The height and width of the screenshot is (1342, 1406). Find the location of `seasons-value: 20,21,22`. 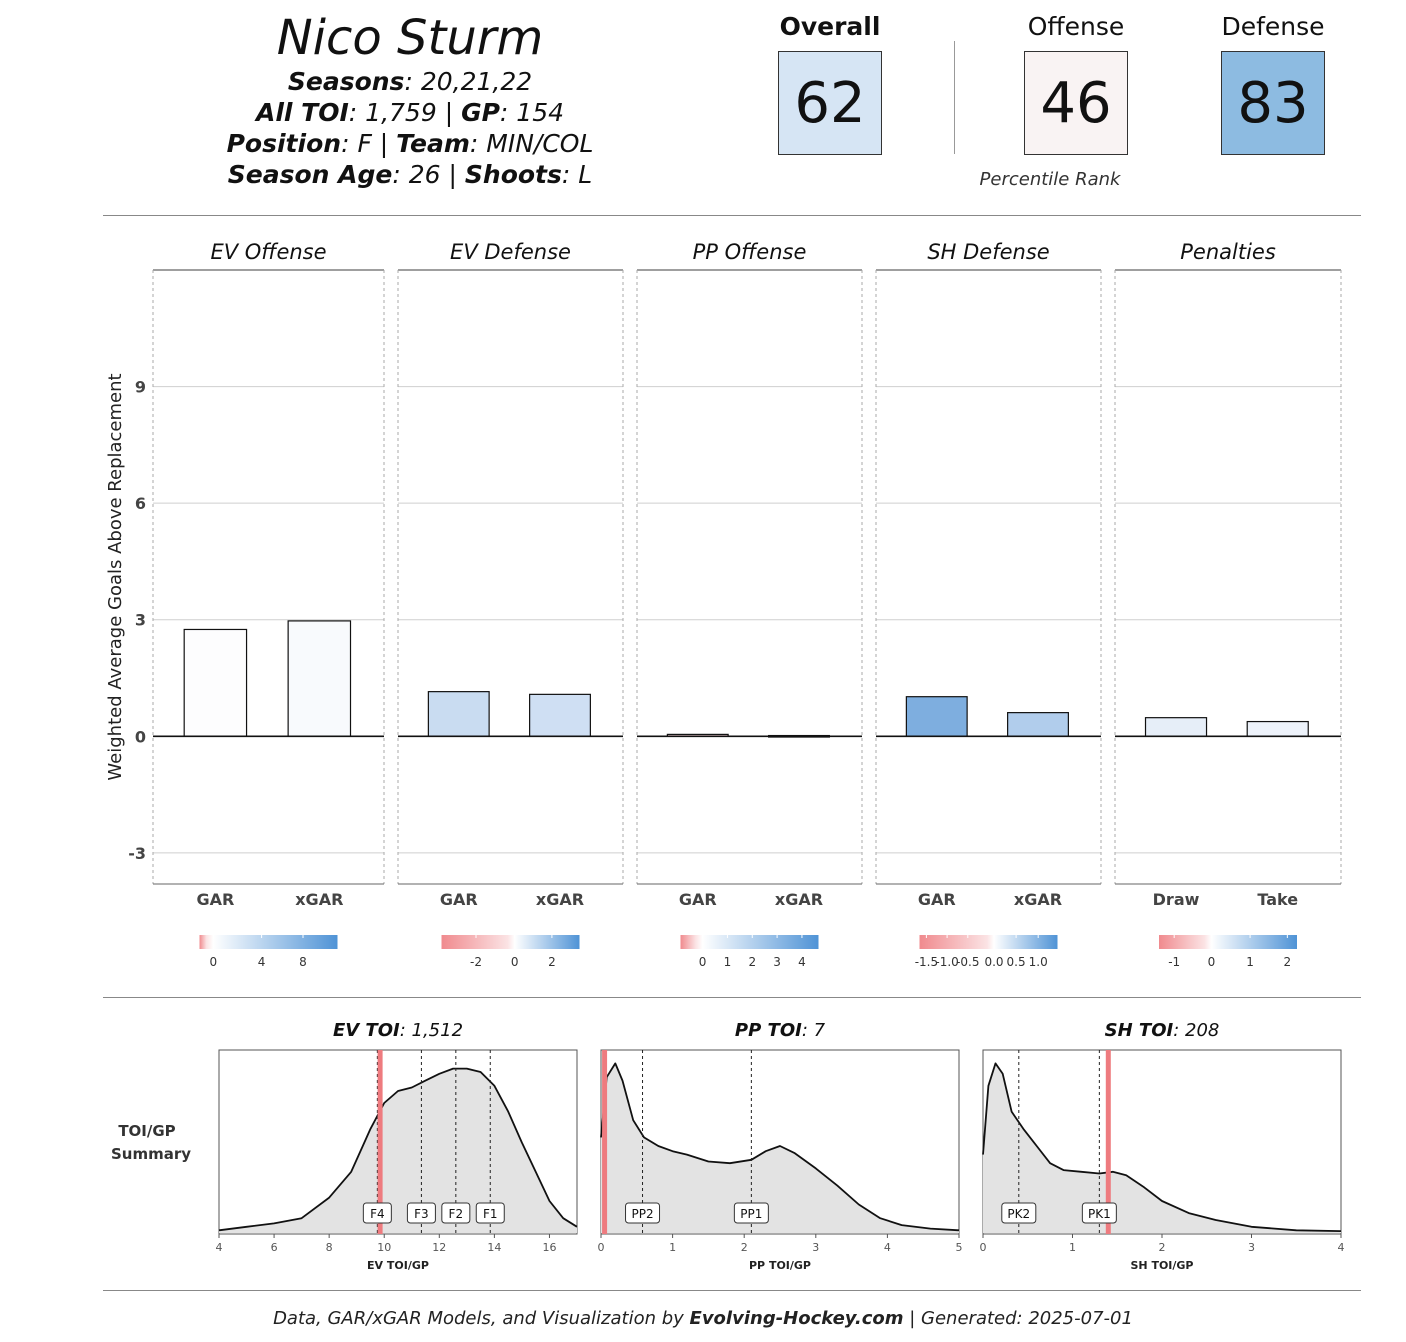

seasons-value: 20,21,22 is located at coordinates (476, 81).